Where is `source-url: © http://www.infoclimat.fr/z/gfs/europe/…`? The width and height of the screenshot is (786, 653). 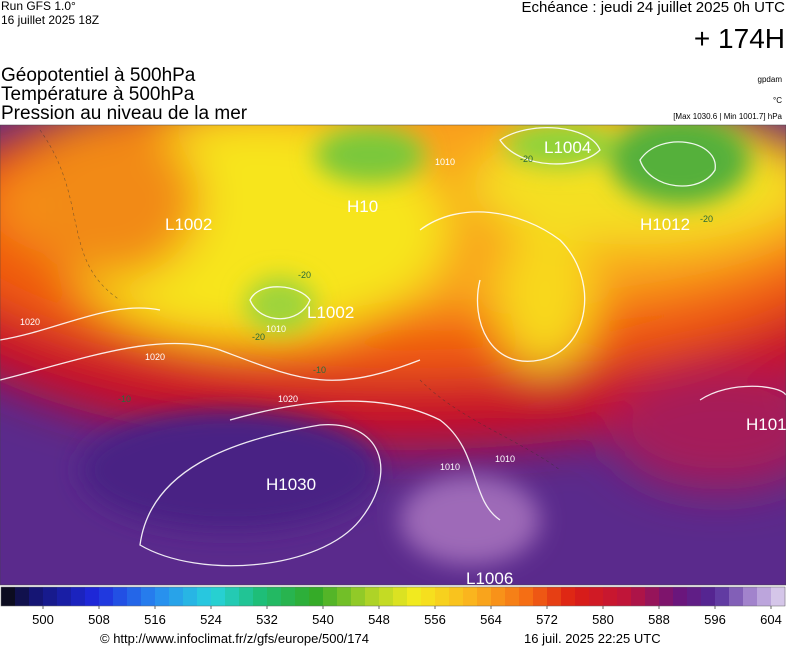
source-url: © http://www.infoclimat.fr/z/gfs/europe/… is located at coordinates (234, 638).